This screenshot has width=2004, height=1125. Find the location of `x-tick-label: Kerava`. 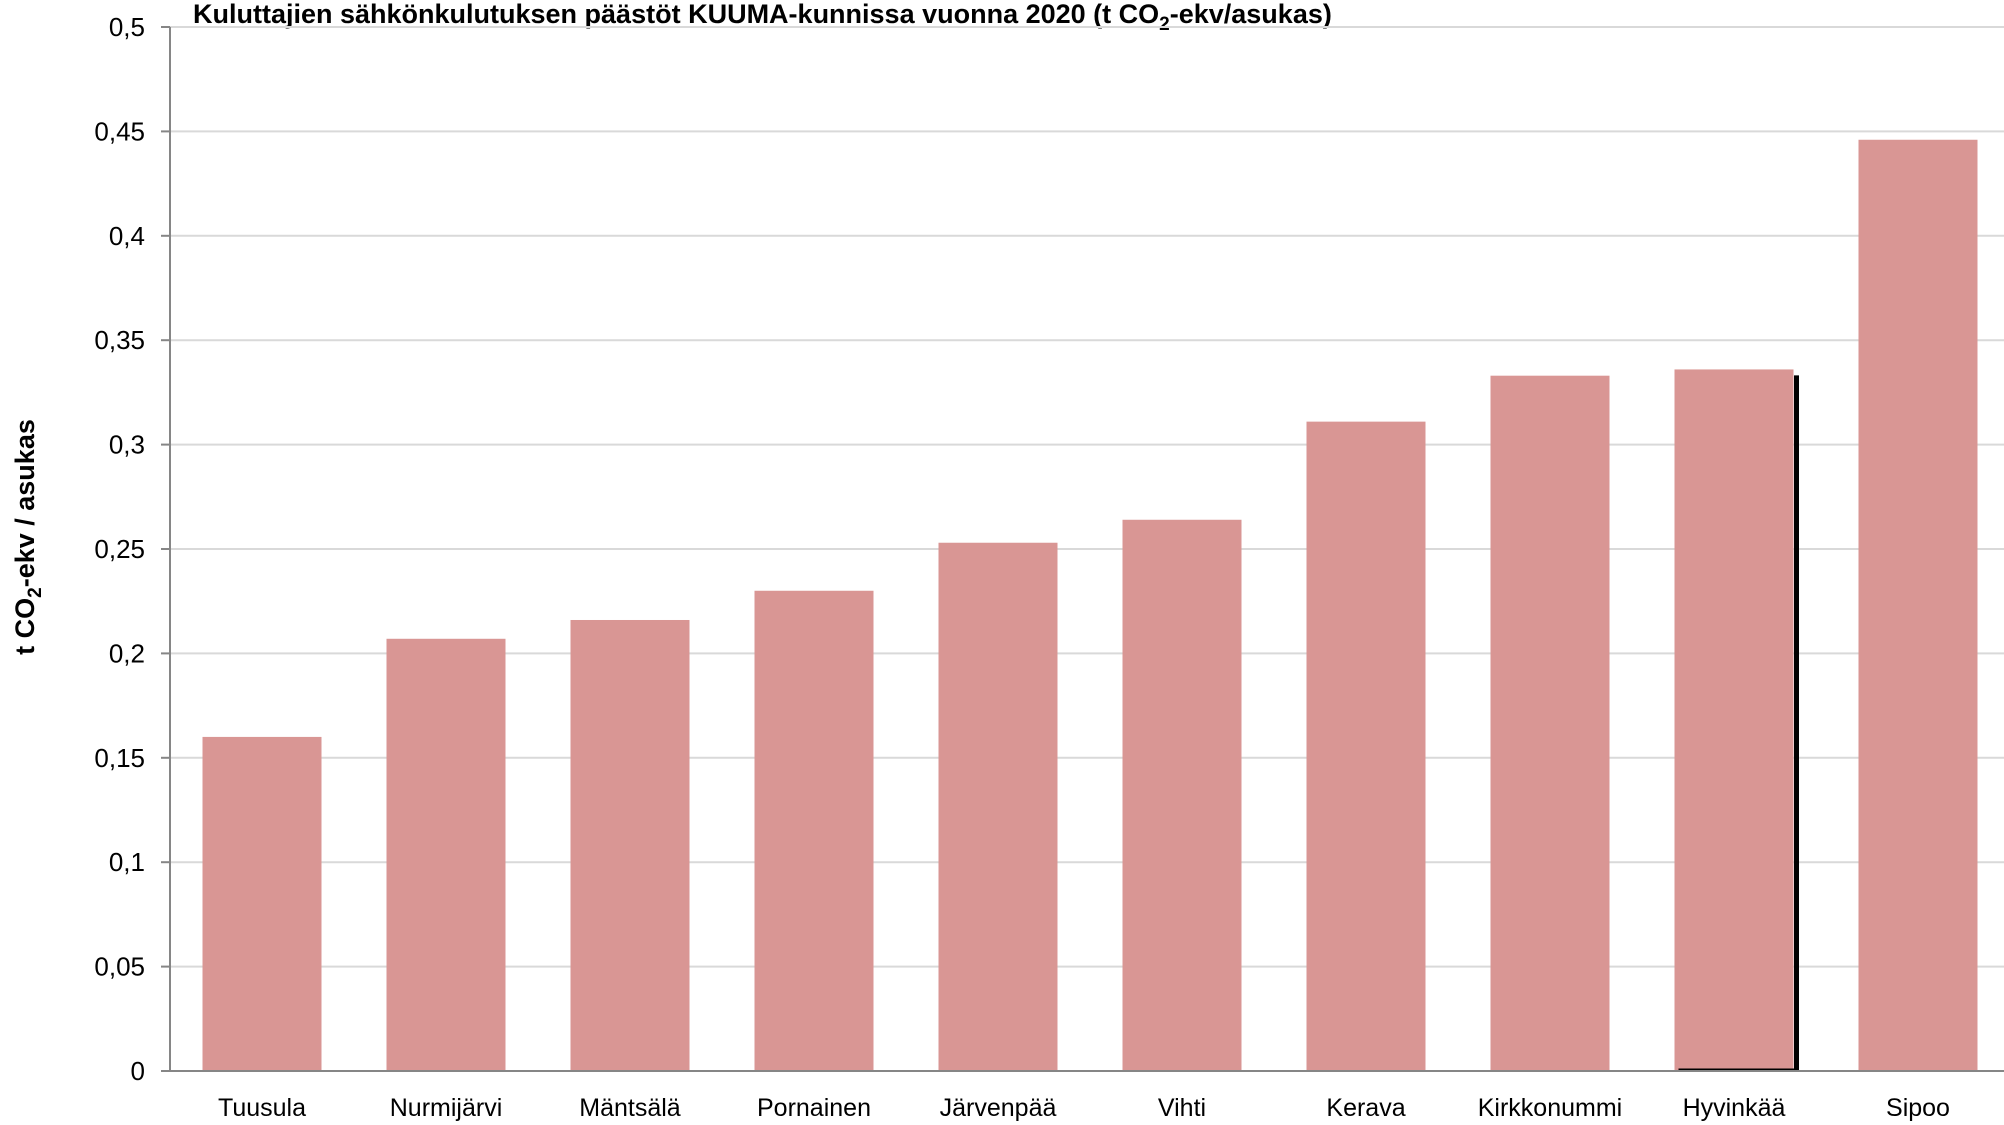

x-tick-label: Kerava is located at coordinates (1365, 1108).